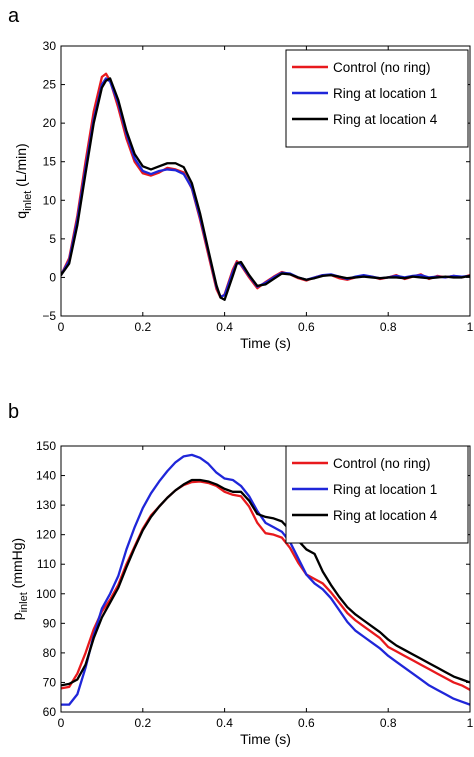  I want to click on y-tick-label: 100, so click(46, 594).